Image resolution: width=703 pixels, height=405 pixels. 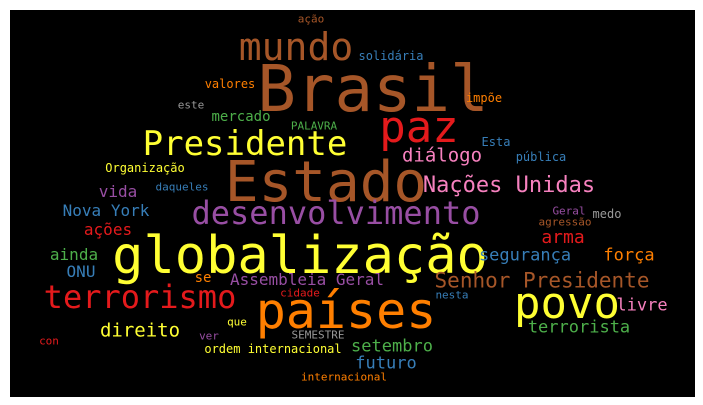 I want to click on word: solidária, so click(x=391, y=56).